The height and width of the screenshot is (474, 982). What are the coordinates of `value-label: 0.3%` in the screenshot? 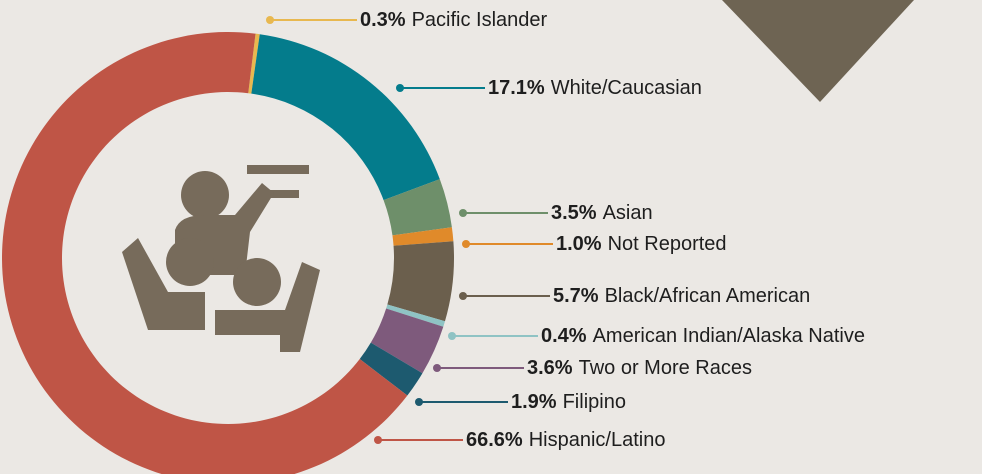 It's located at (383, 20).